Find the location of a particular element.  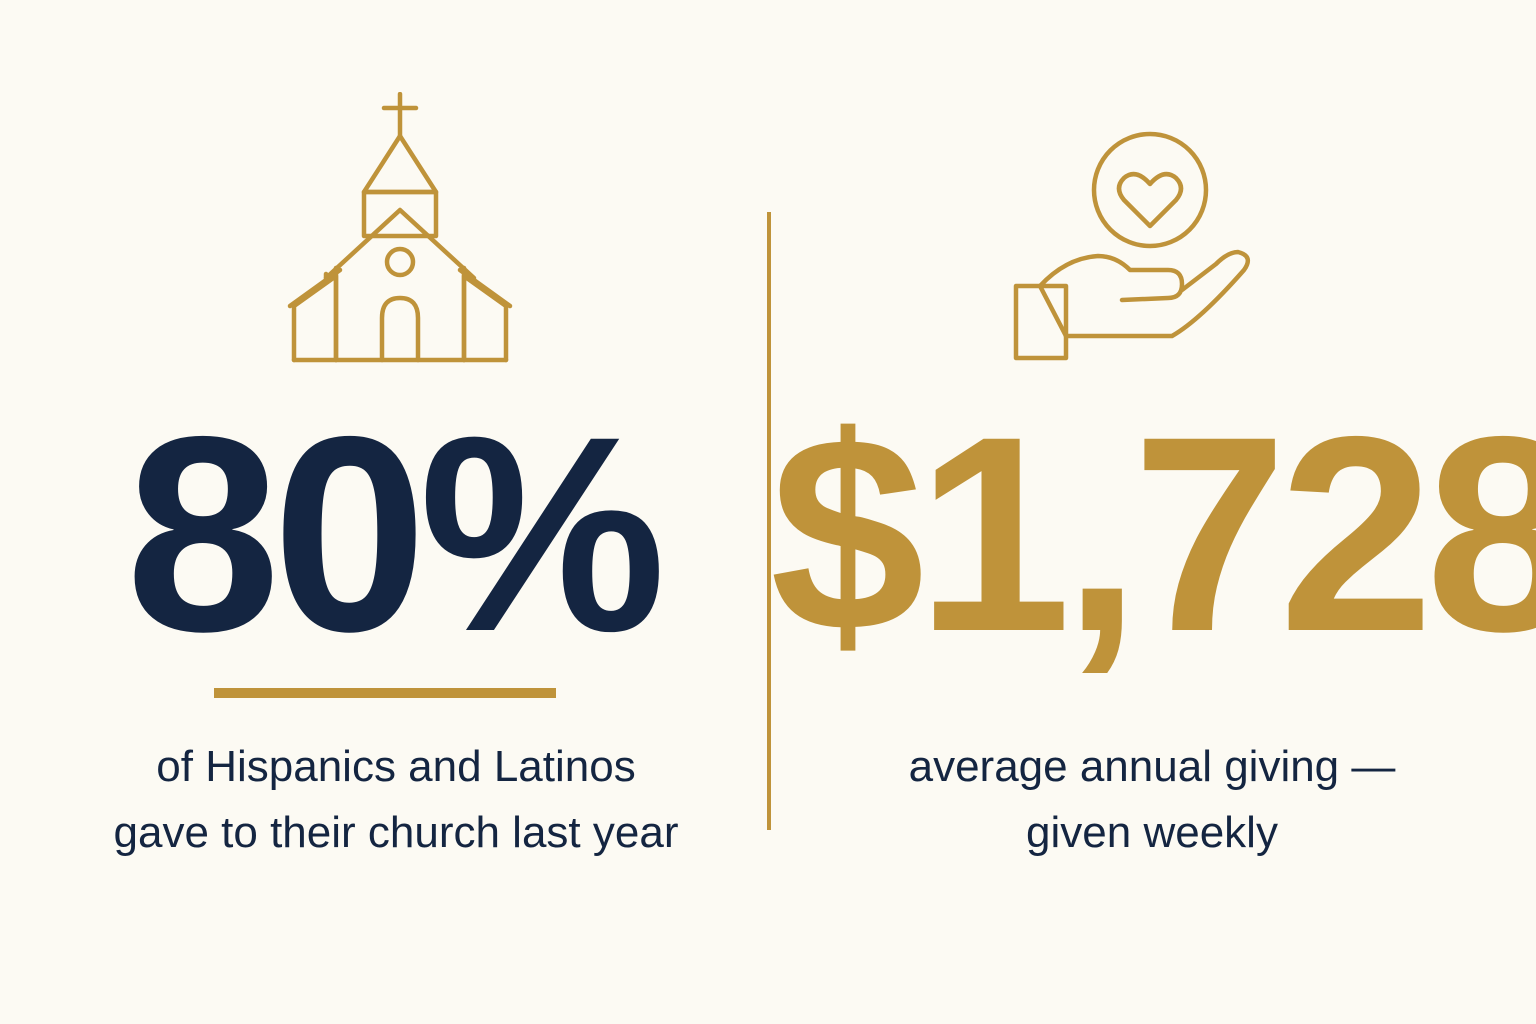

panel-divider is located at coordinates (769, 521).